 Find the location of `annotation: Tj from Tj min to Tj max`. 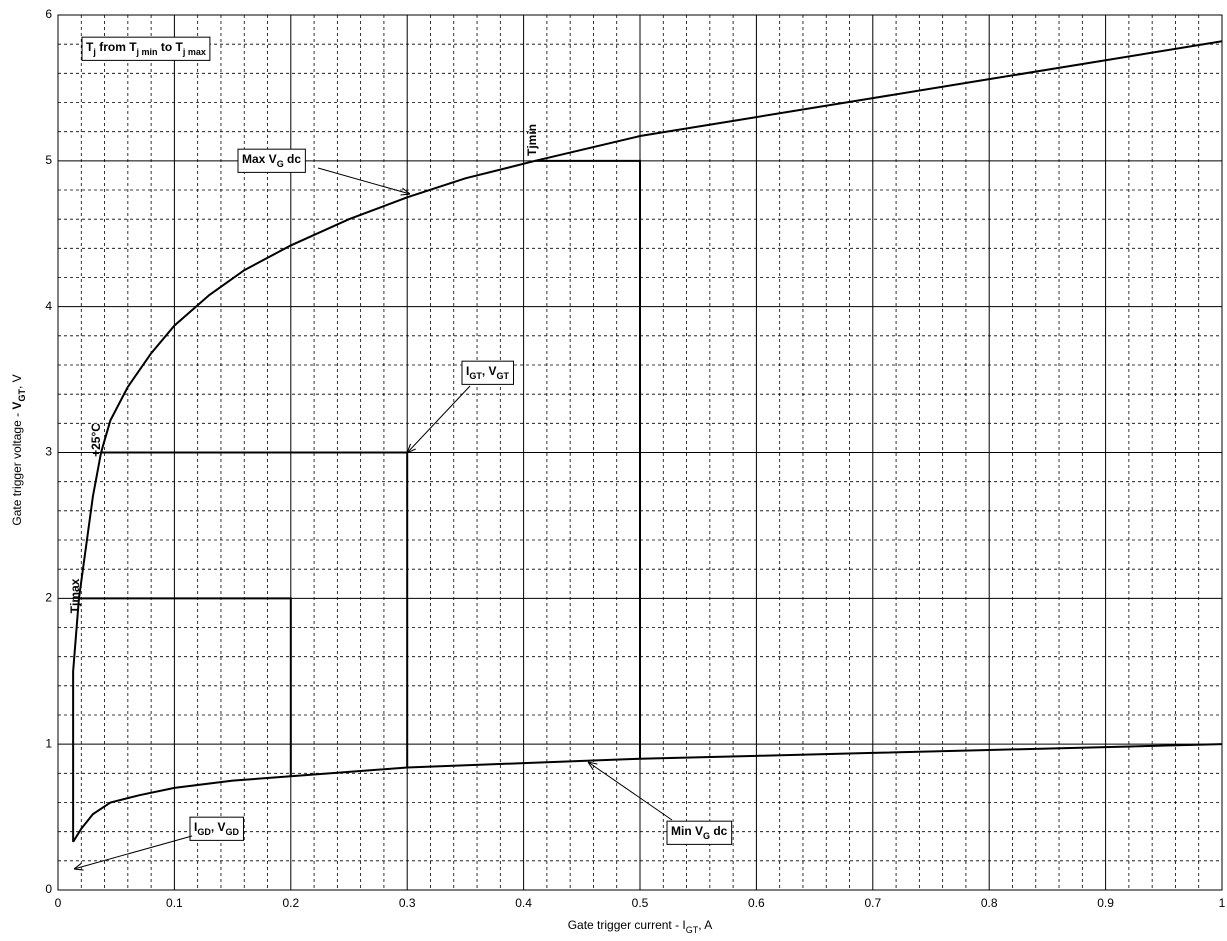

annotation: Tj from Tj min to Tj max is located at coordinates (146, 48).